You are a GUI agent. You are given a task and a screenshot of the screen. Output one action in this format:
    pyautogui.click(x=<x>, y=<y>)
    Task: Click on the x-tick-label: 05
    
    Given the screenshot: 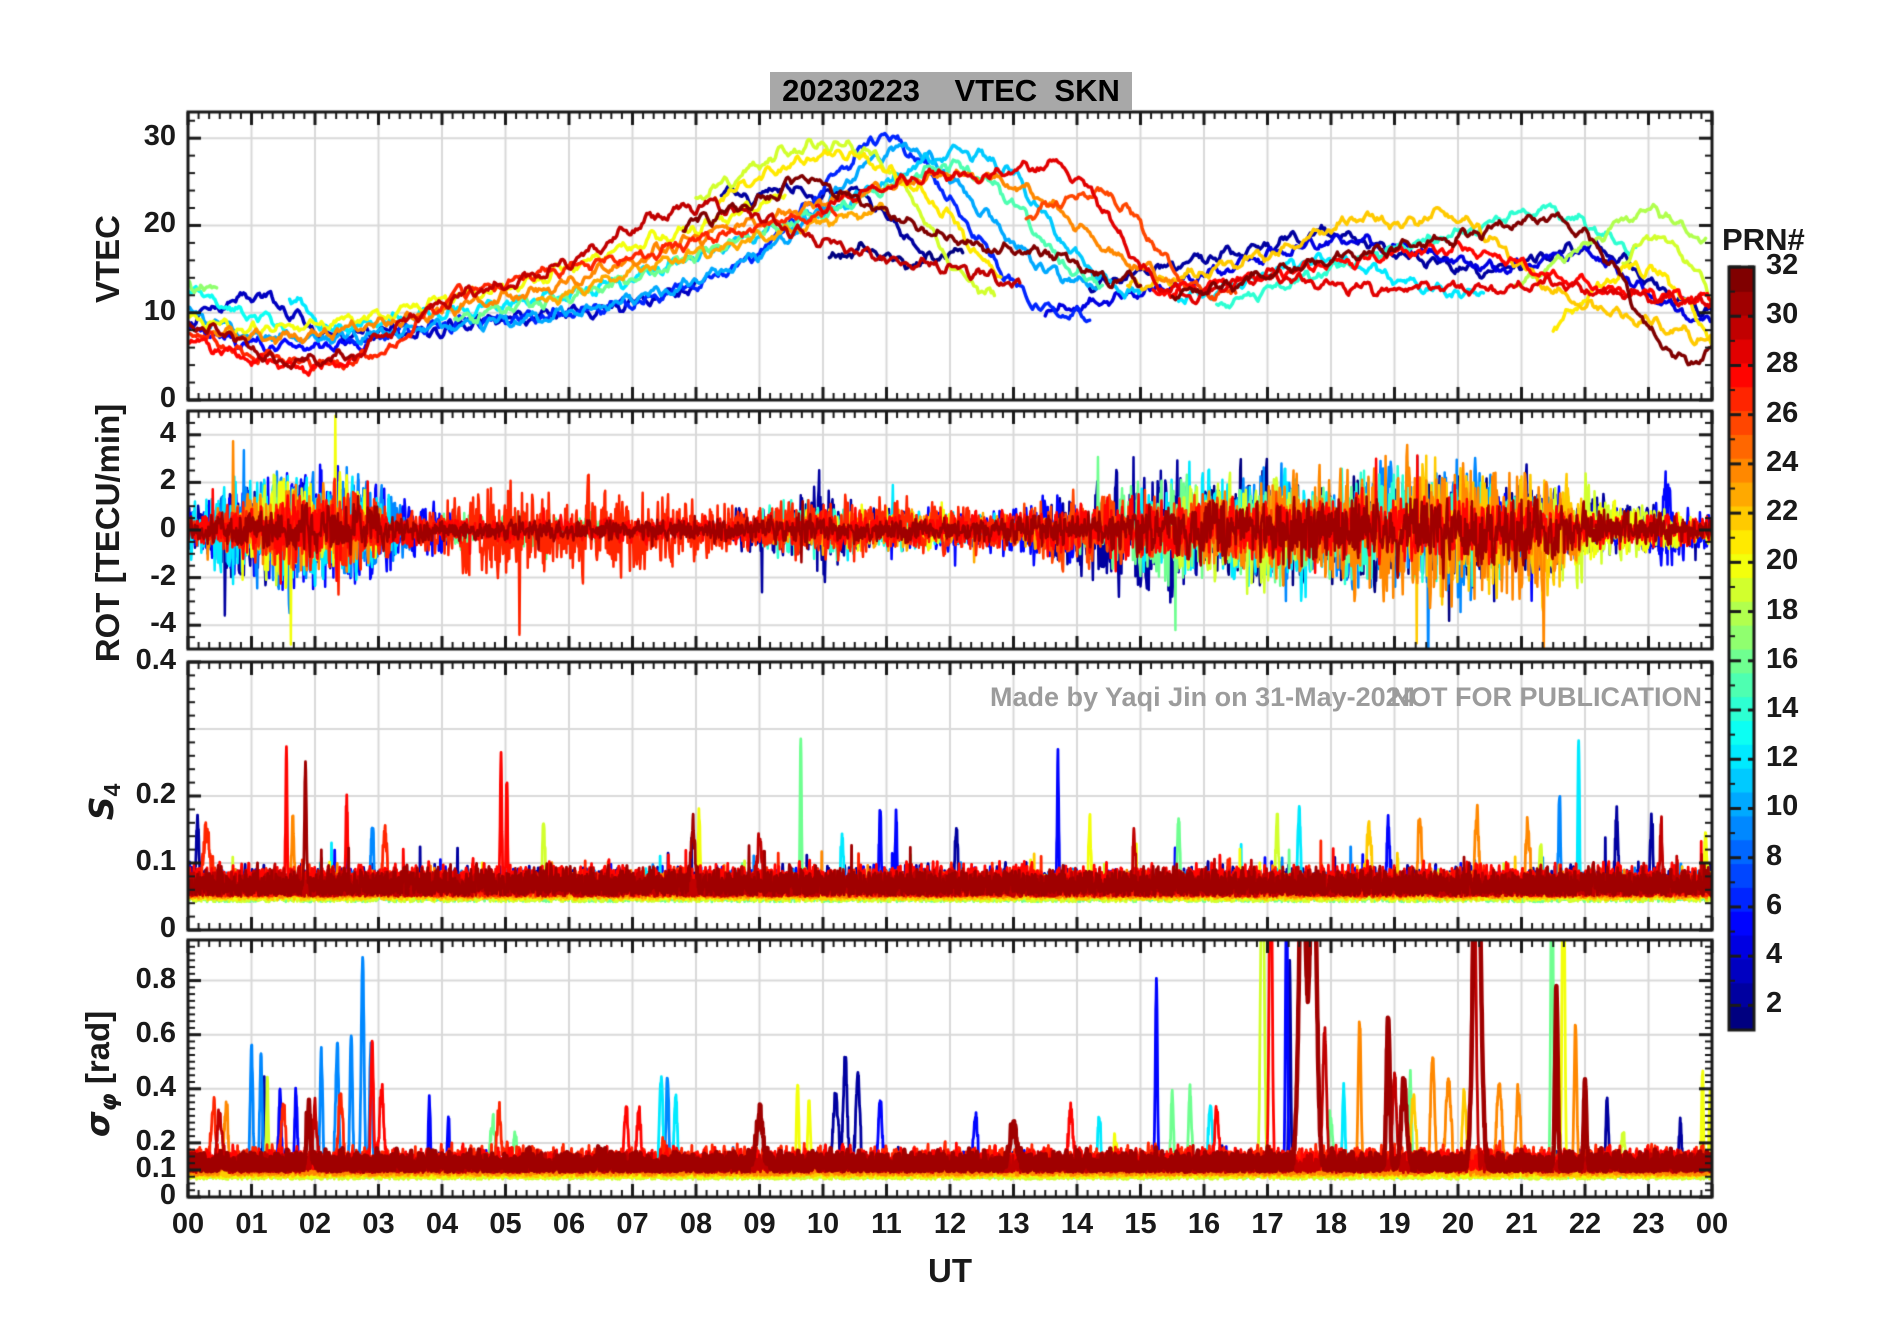 What is the action you would take?
    pyautogui.click(x=505, y=1224)
    